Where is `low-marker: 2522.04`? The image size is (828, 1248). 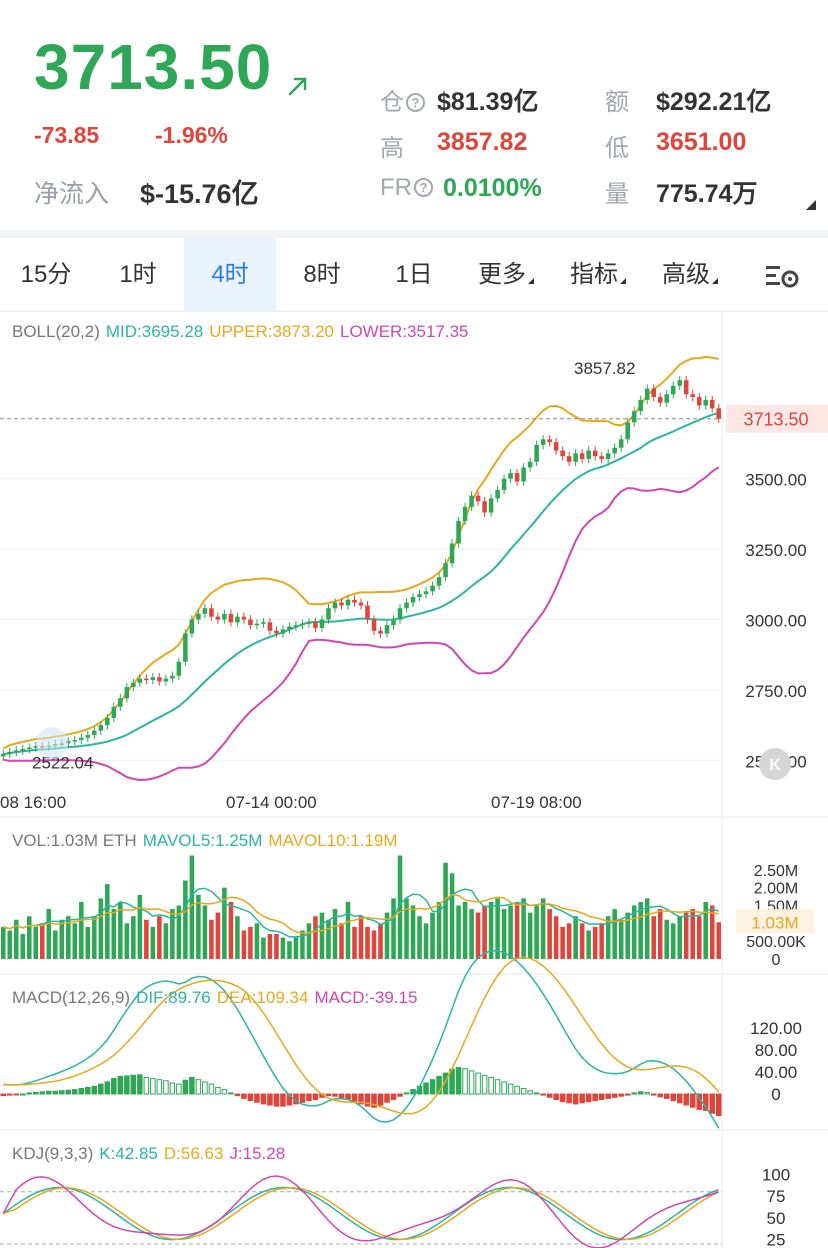
low-marker: 2522.04 is located at coordinates (62, 763).